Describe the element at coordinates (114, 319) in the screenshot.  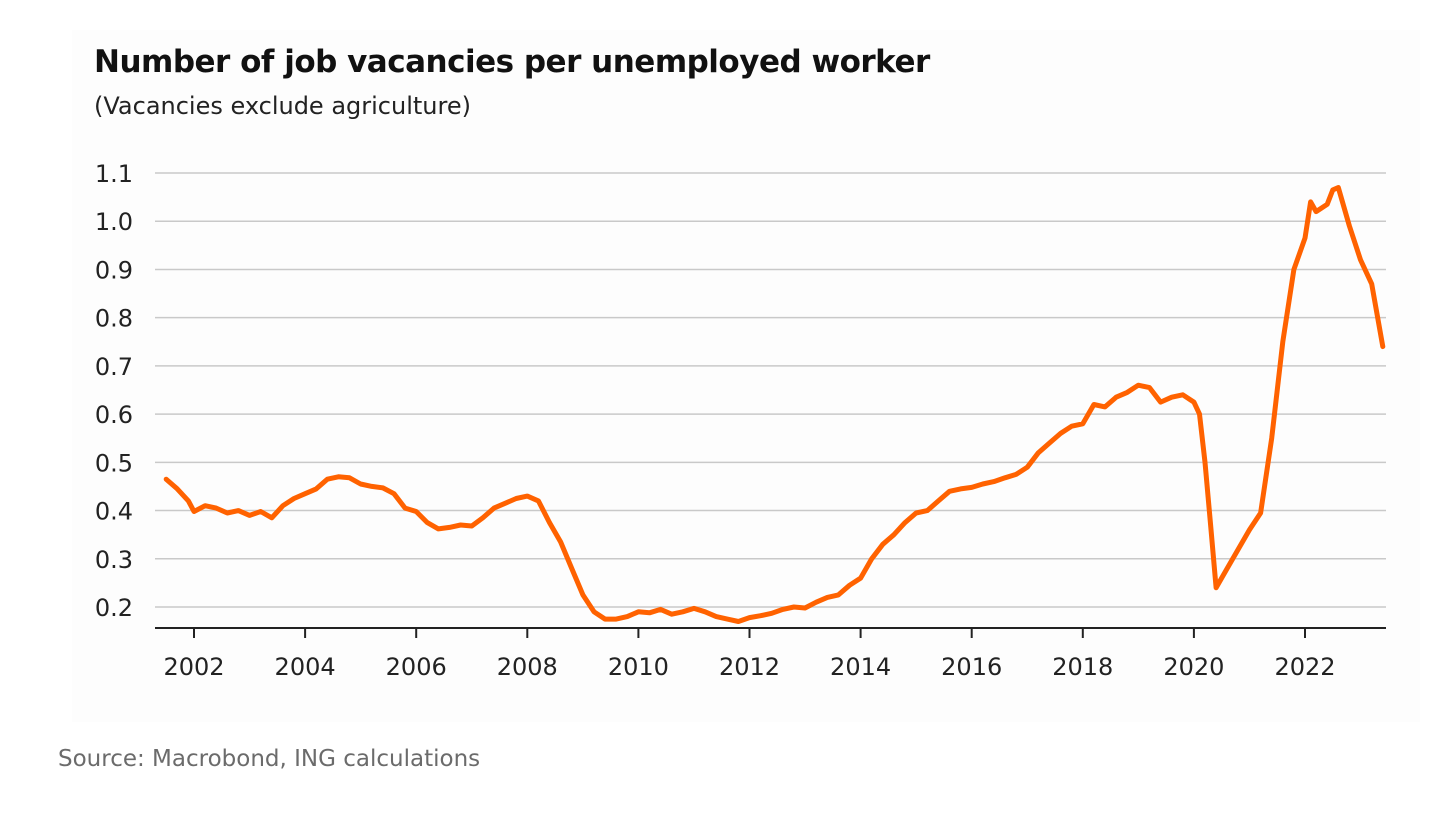
I see `y-tick-label: 0.8` at that location.